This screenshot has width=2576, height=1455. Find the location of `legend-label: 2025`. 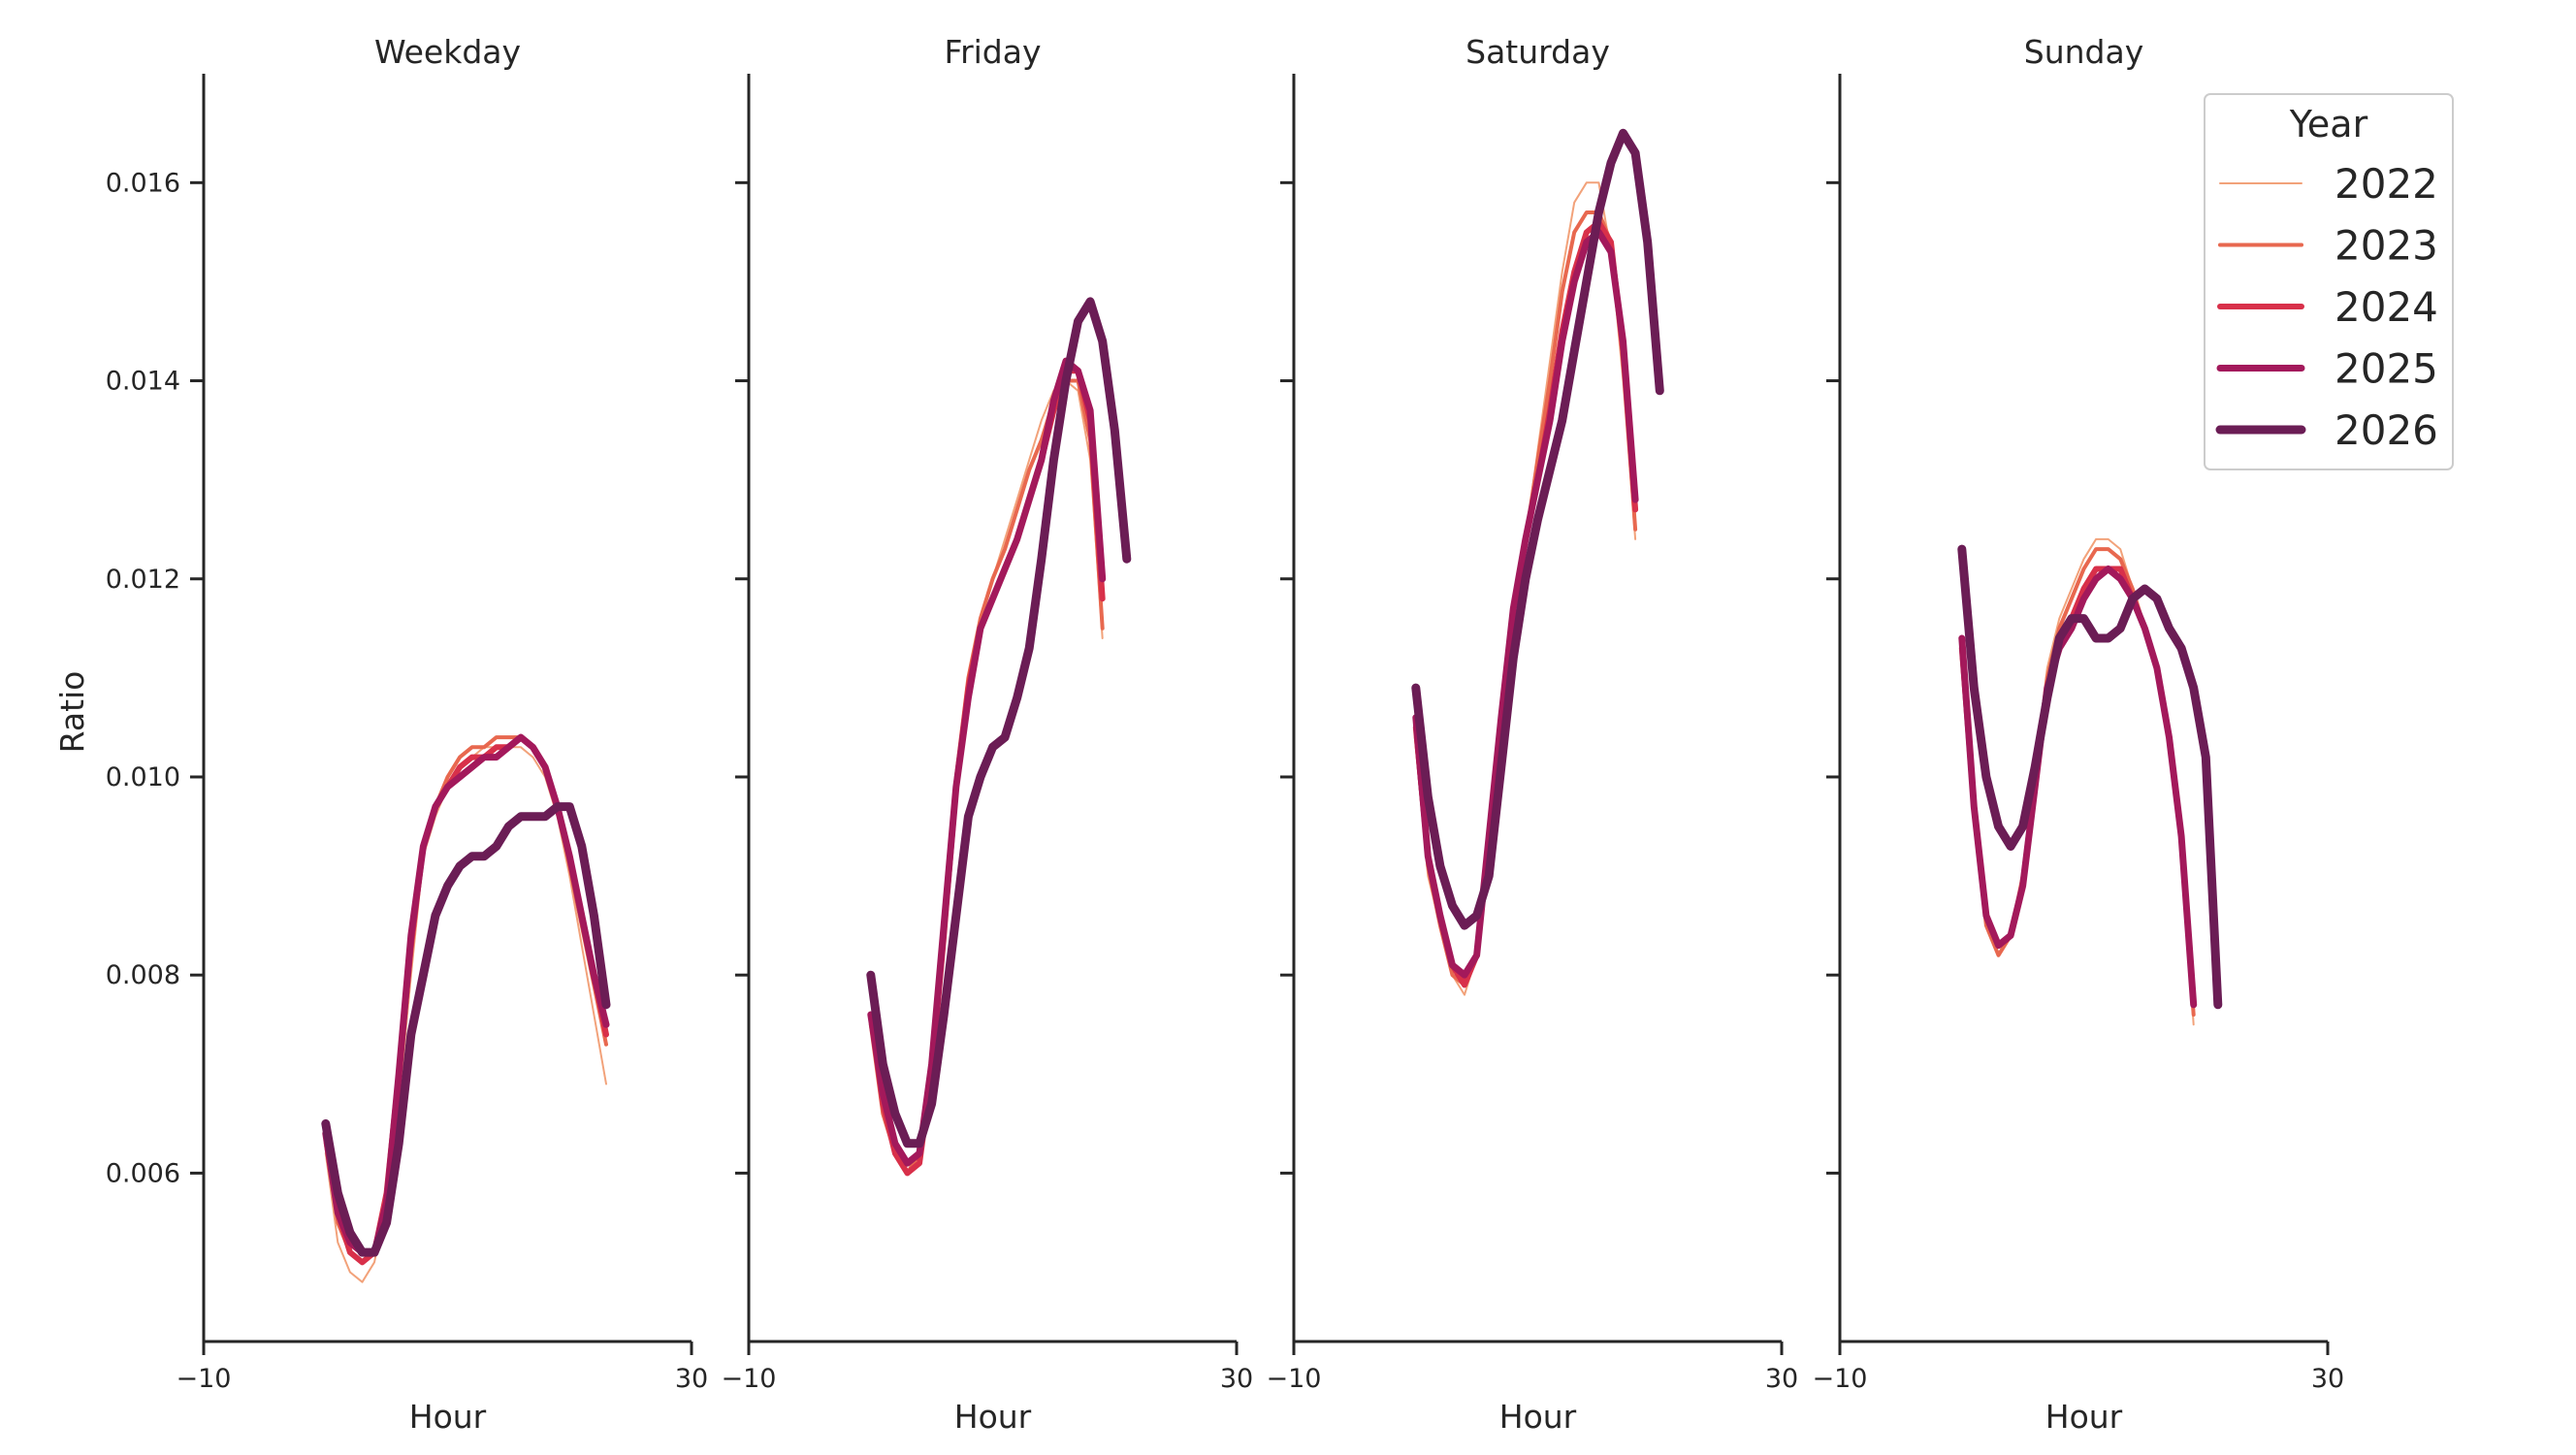

legend-label: 2025 is located at coordinates (2386, 369).